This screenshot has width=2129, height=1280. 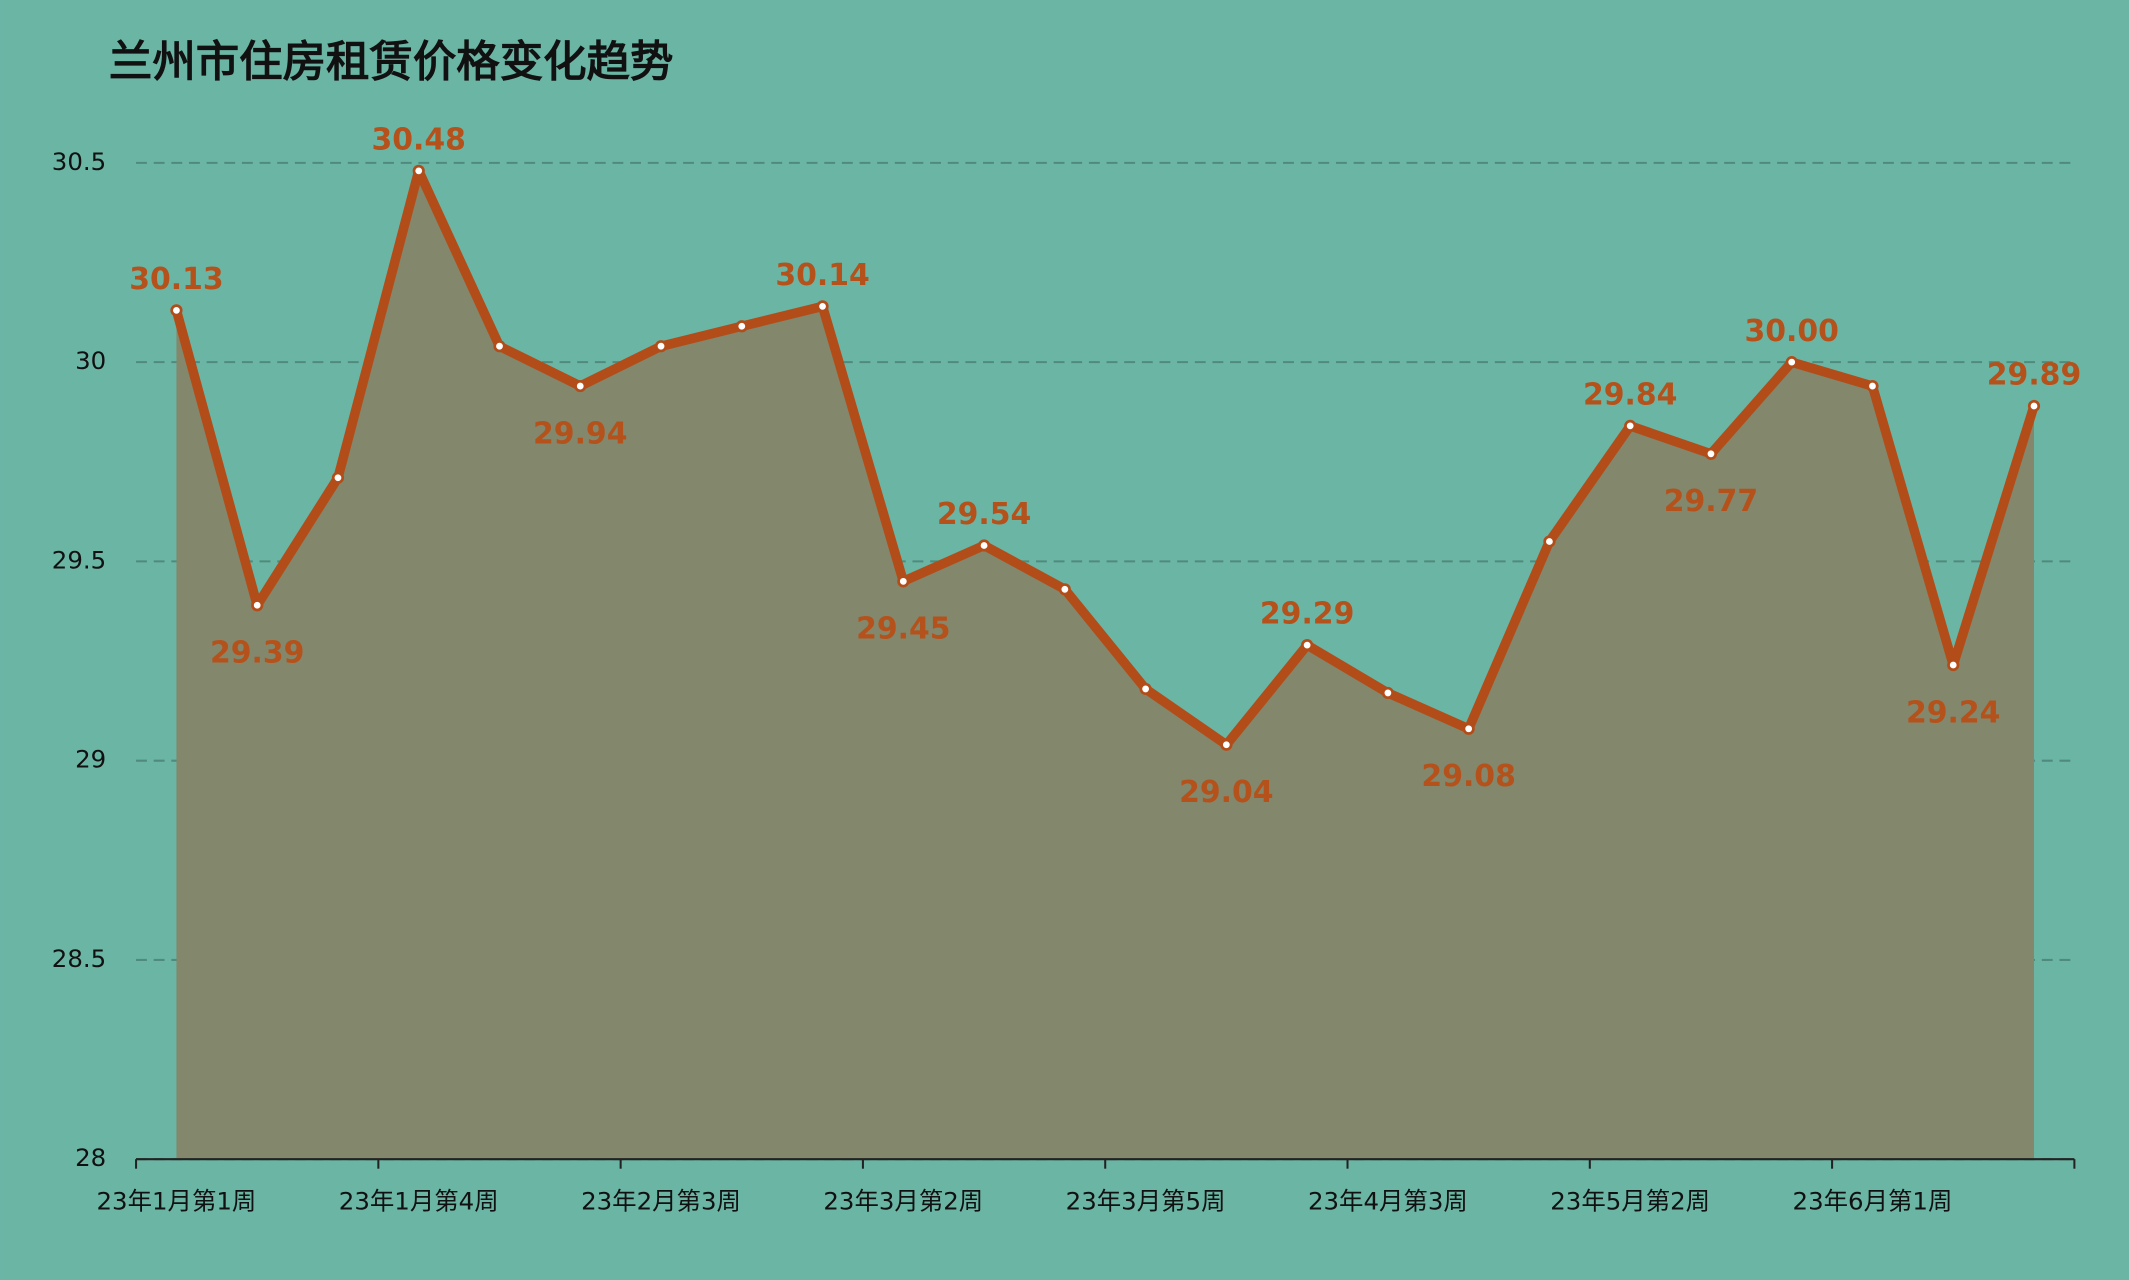 What do you see at coordinates (1791, 331) in the screenshot?
I see `value-label: 30.00` at bounding box center [1791, 331].